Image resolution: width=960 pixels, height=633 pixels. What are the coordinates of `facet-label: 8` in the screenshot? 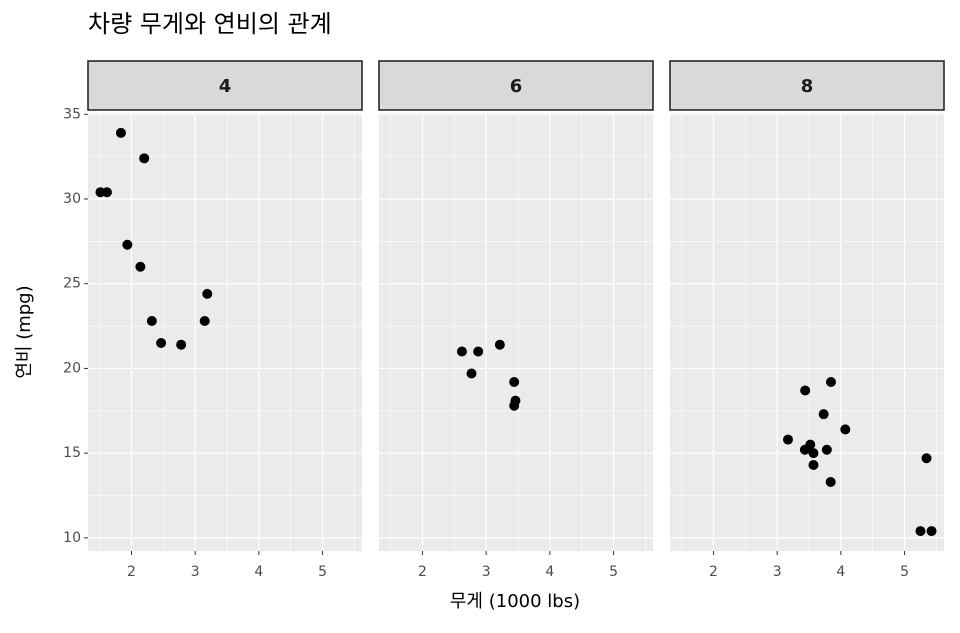 It's located at (807, 86).